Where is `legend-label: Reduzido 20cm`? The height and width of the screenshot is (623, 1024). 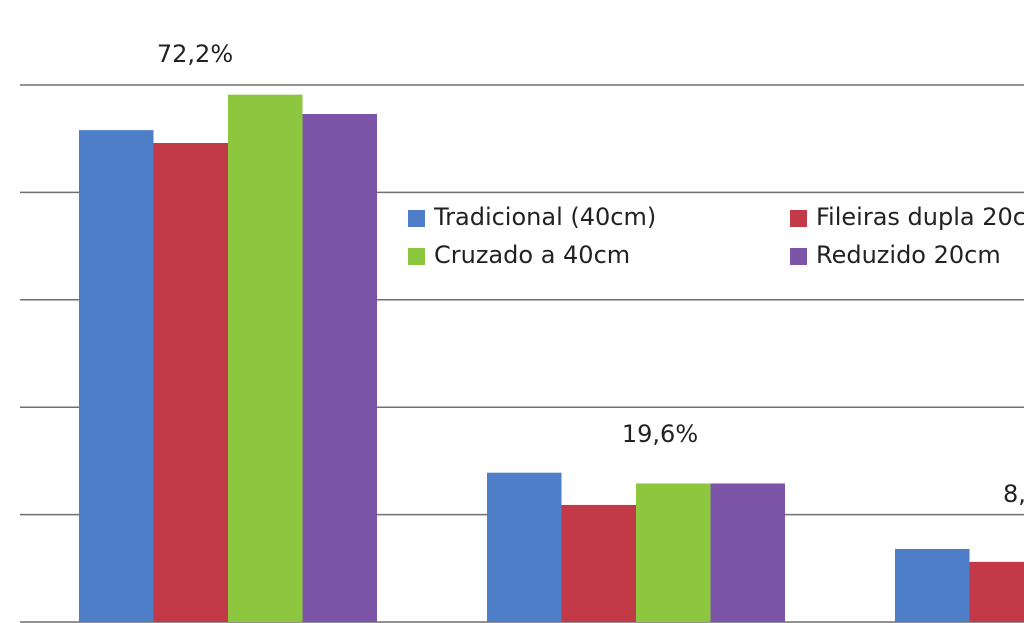 legend-label: Reduzido 20cm is located at coordinates (908, 255).